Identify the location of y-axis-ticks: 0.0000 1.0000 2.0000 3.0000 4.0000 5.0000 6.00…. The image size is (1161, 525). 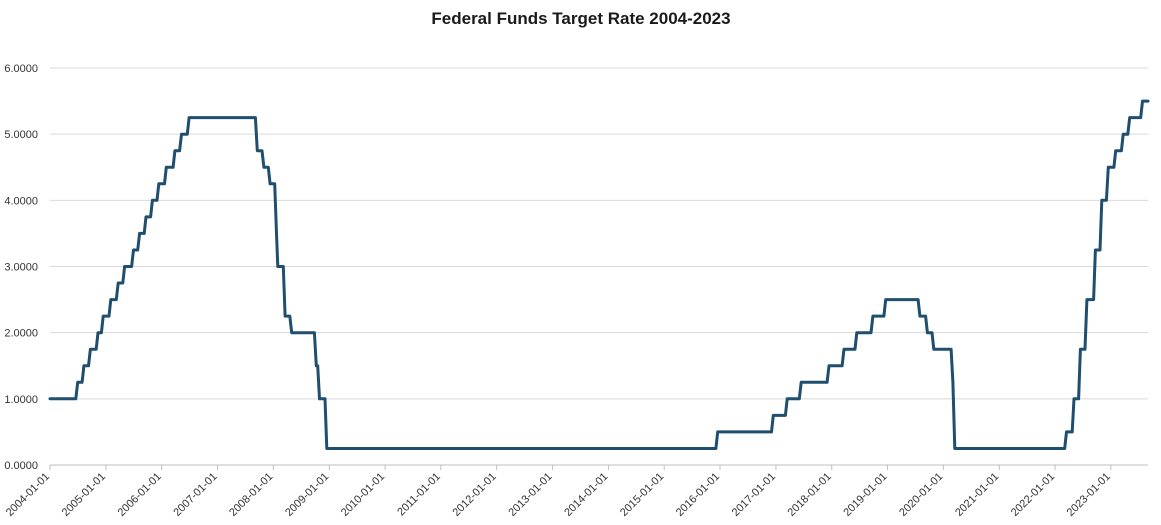
(21, 267).